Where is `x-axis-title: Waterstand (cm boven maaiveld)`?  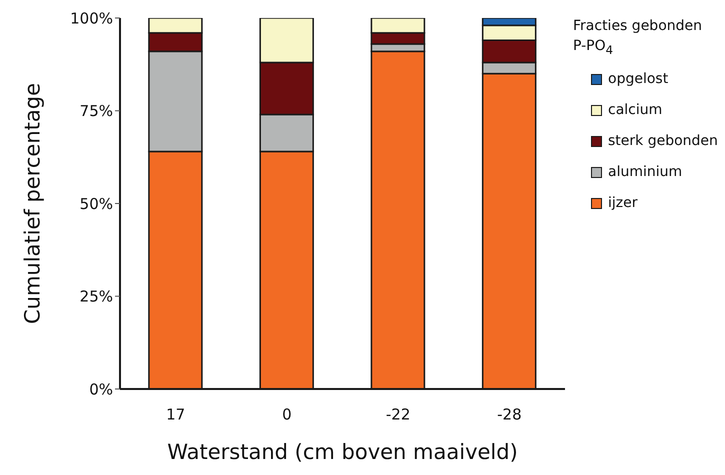
x-axis-title: Waterstand (cm boven maaiveld) is located at coordinates (342, 452).